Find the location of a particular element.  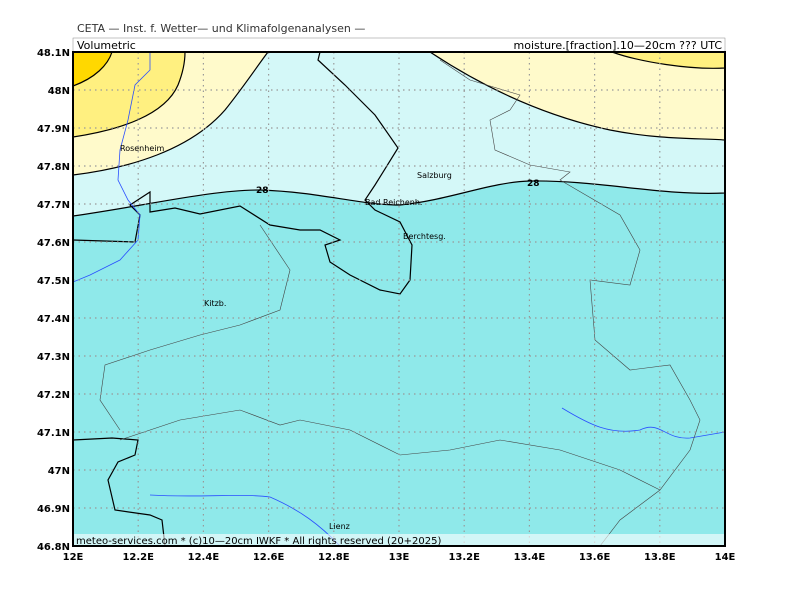

y-tick-label: 47.3N is located at coordinates (53, 357).